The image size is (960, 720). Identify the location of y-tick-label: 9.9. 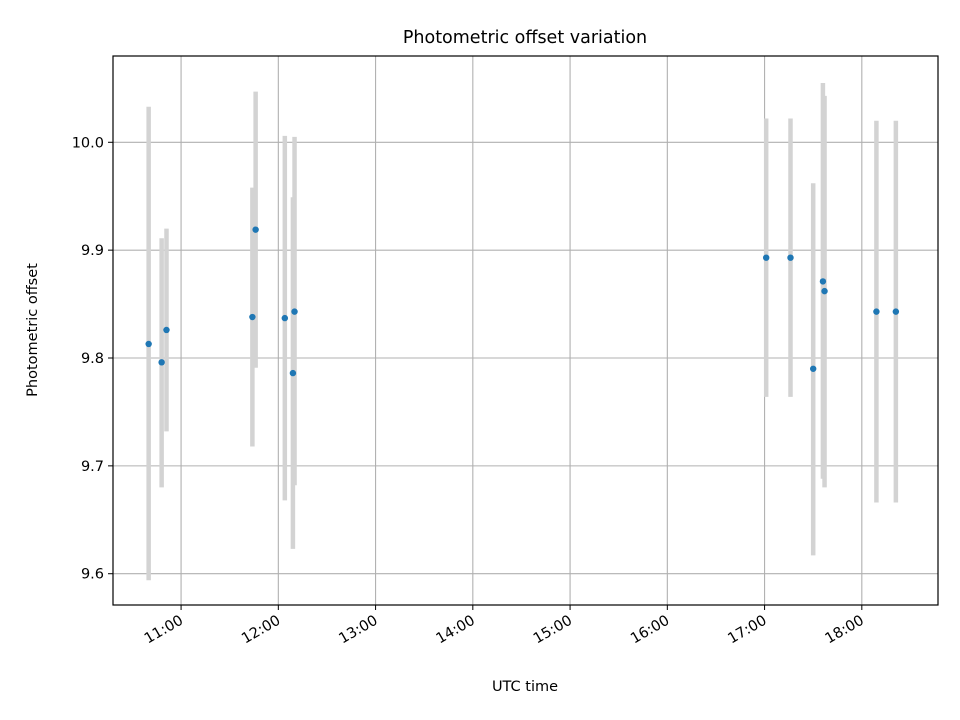
(92, 251).